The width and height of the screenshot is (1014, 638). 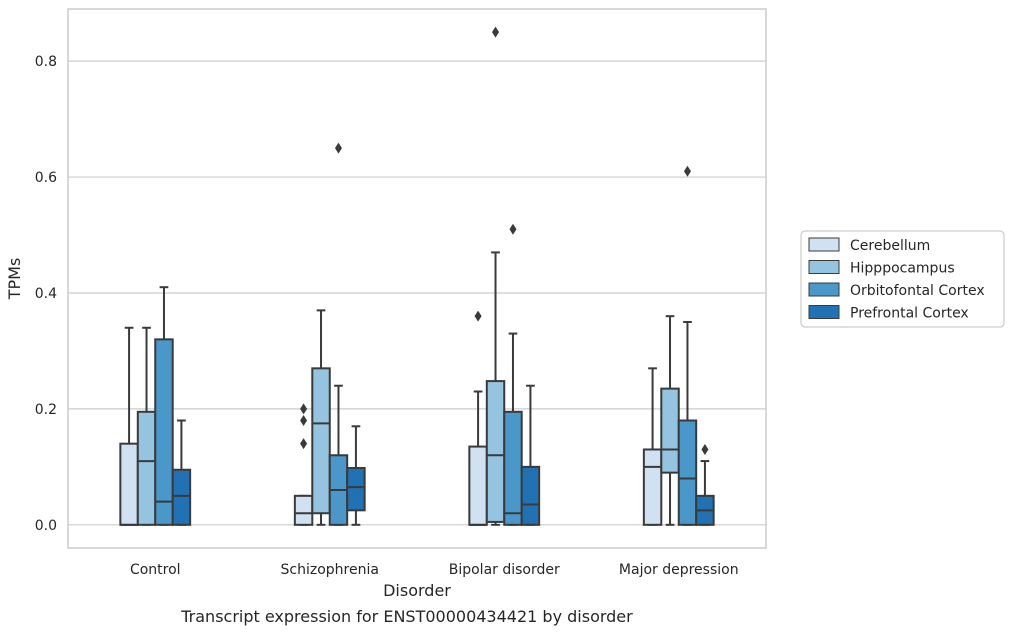 What do you see at coordinates (890, 246) in the screenshot?
I see `legend-label: Cerebellum` at bounding box center [890, 246].